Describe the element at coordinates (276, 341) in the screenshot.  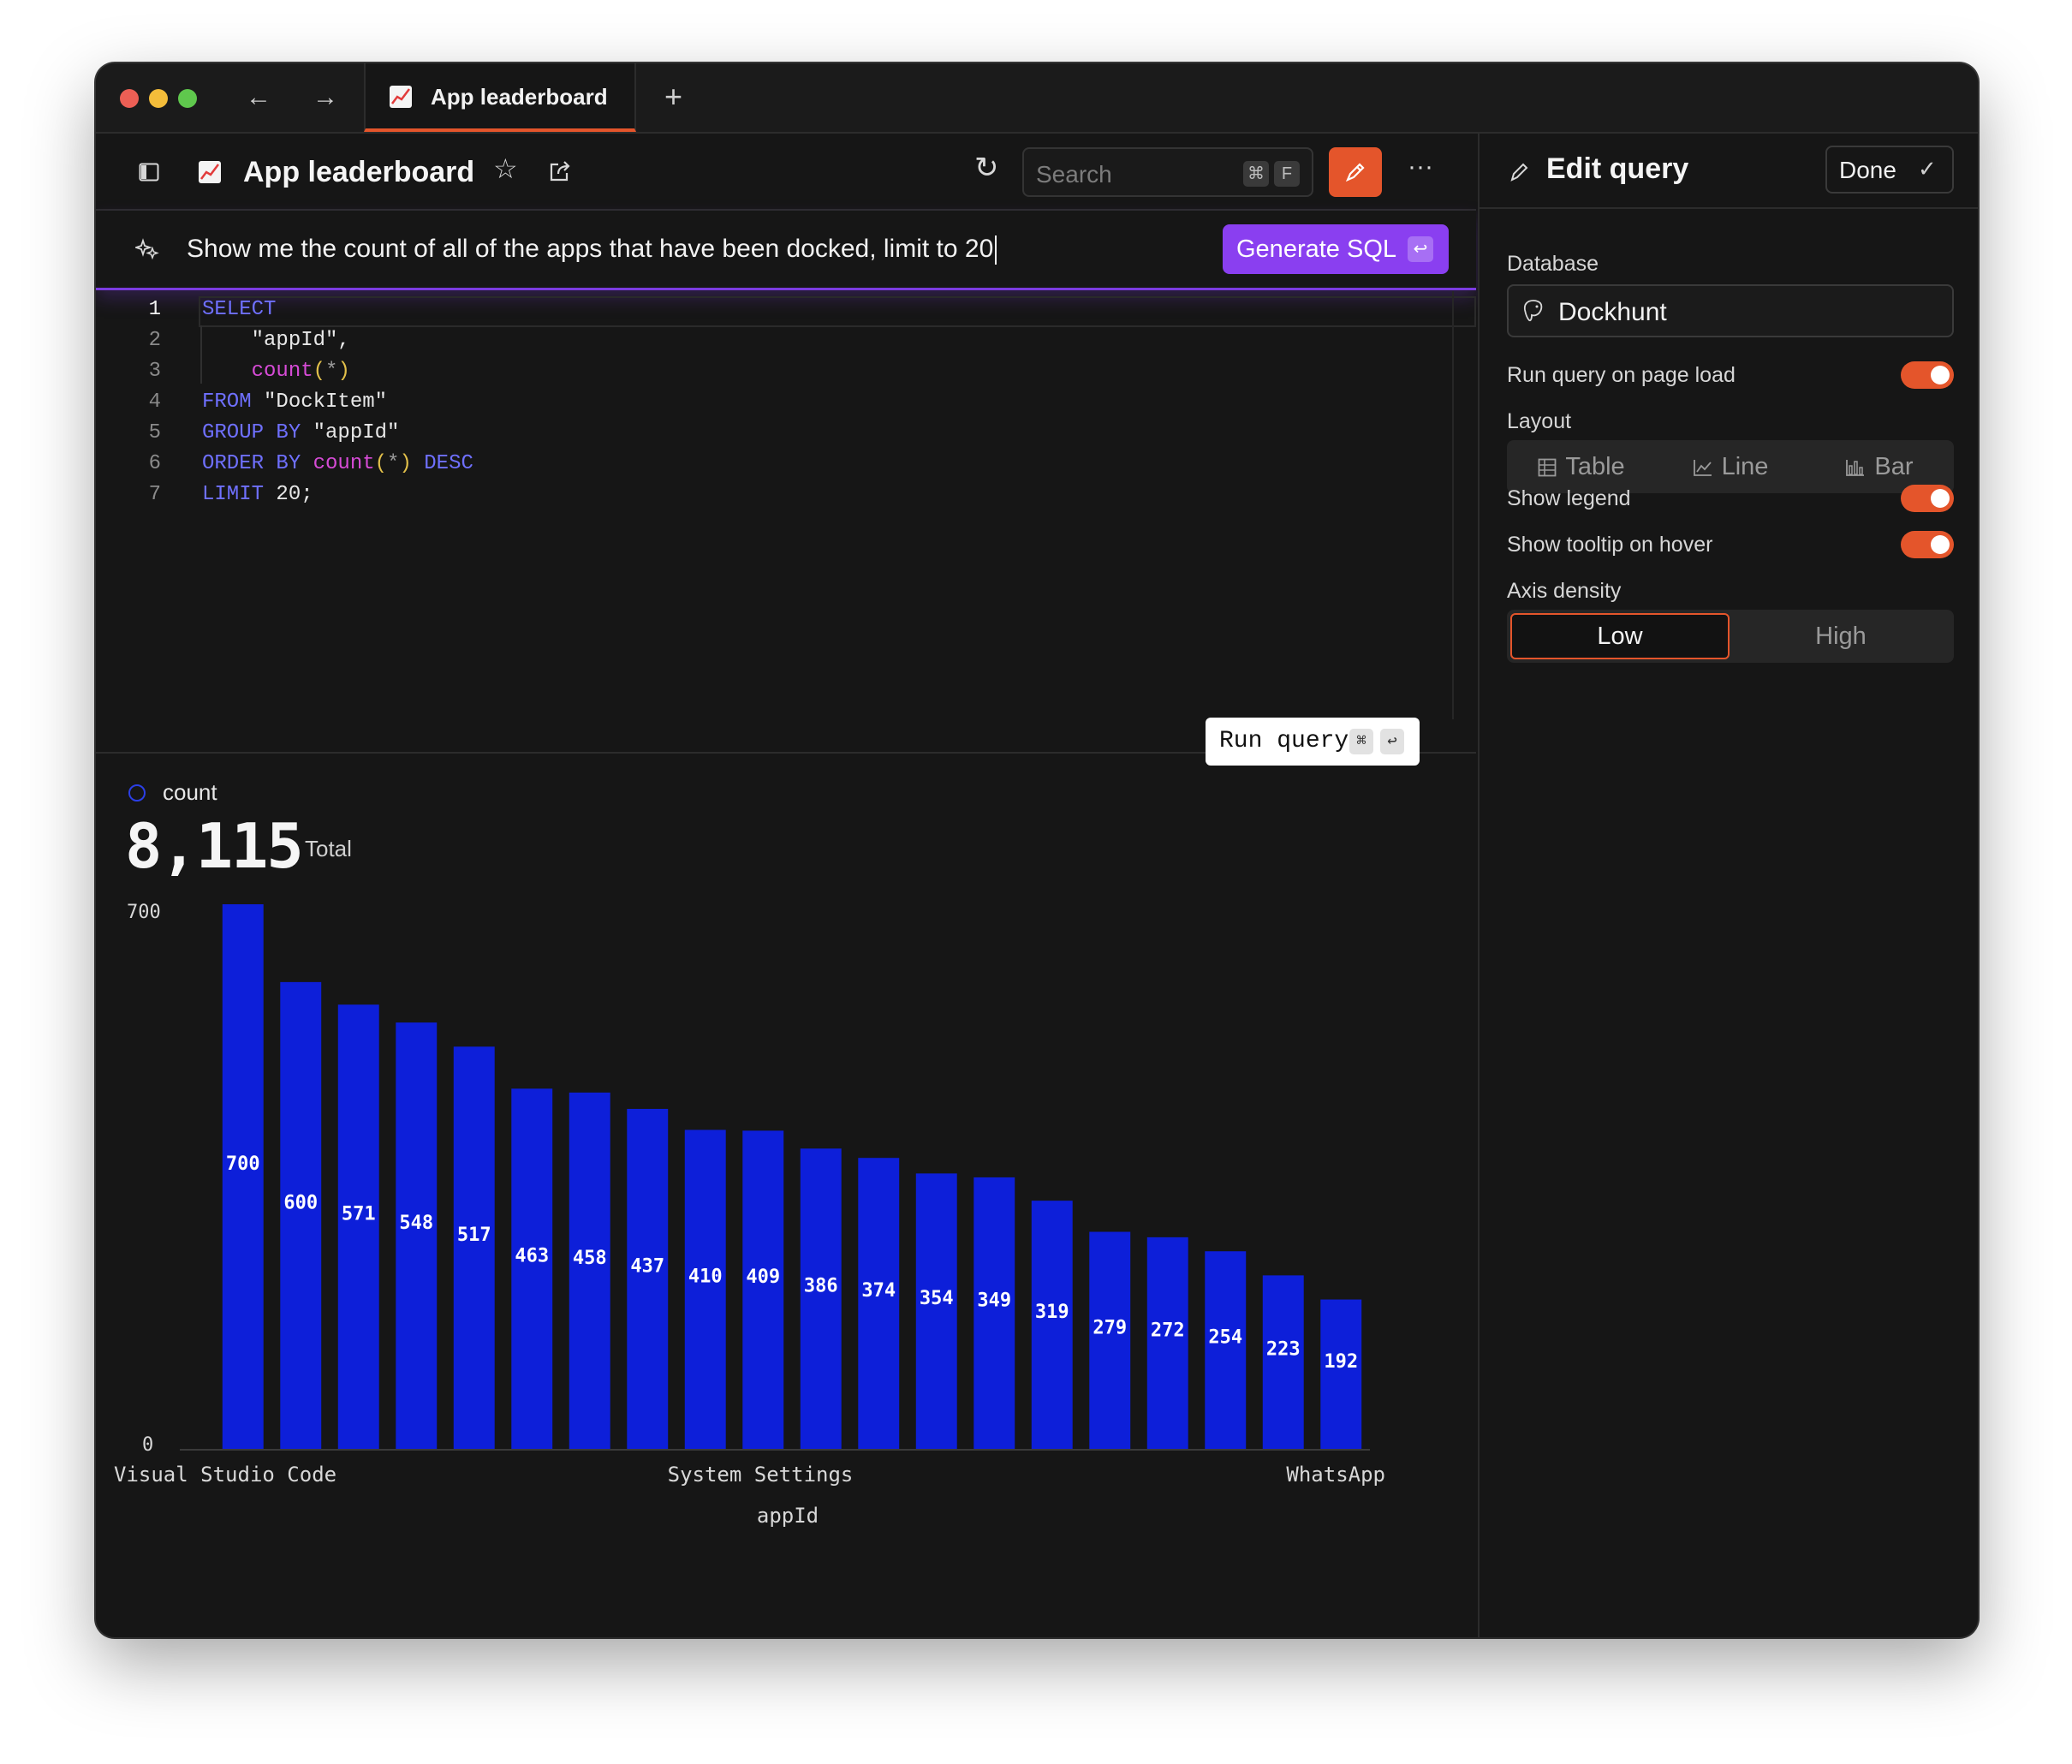
I see `code-text: "appId",` at that location.